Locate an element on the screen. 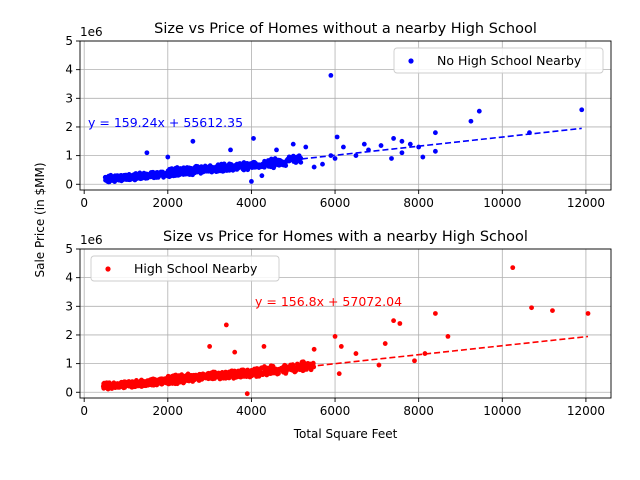 This screenshot has height=480, width=640. legend-label: No High School Nearby is located at coordinates (509, 60).